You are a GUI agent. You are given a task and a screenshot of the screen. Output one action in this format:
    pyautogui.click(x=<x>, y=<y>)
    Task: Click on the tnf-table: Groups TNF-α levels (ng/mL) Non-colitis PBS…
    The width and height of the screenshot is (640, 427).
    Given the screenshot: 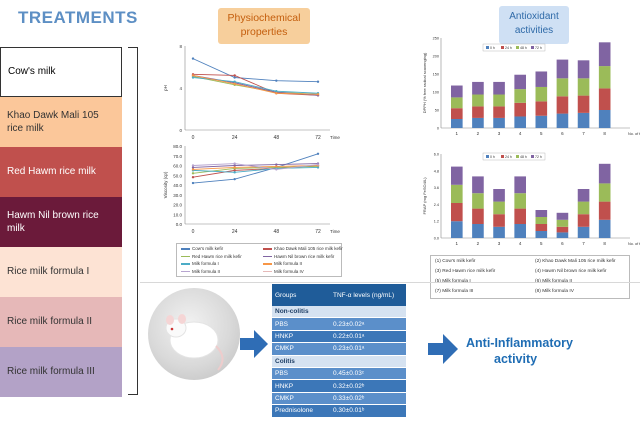 What is the action you would take?
    pyautogui.click(x=339, y=351)
    